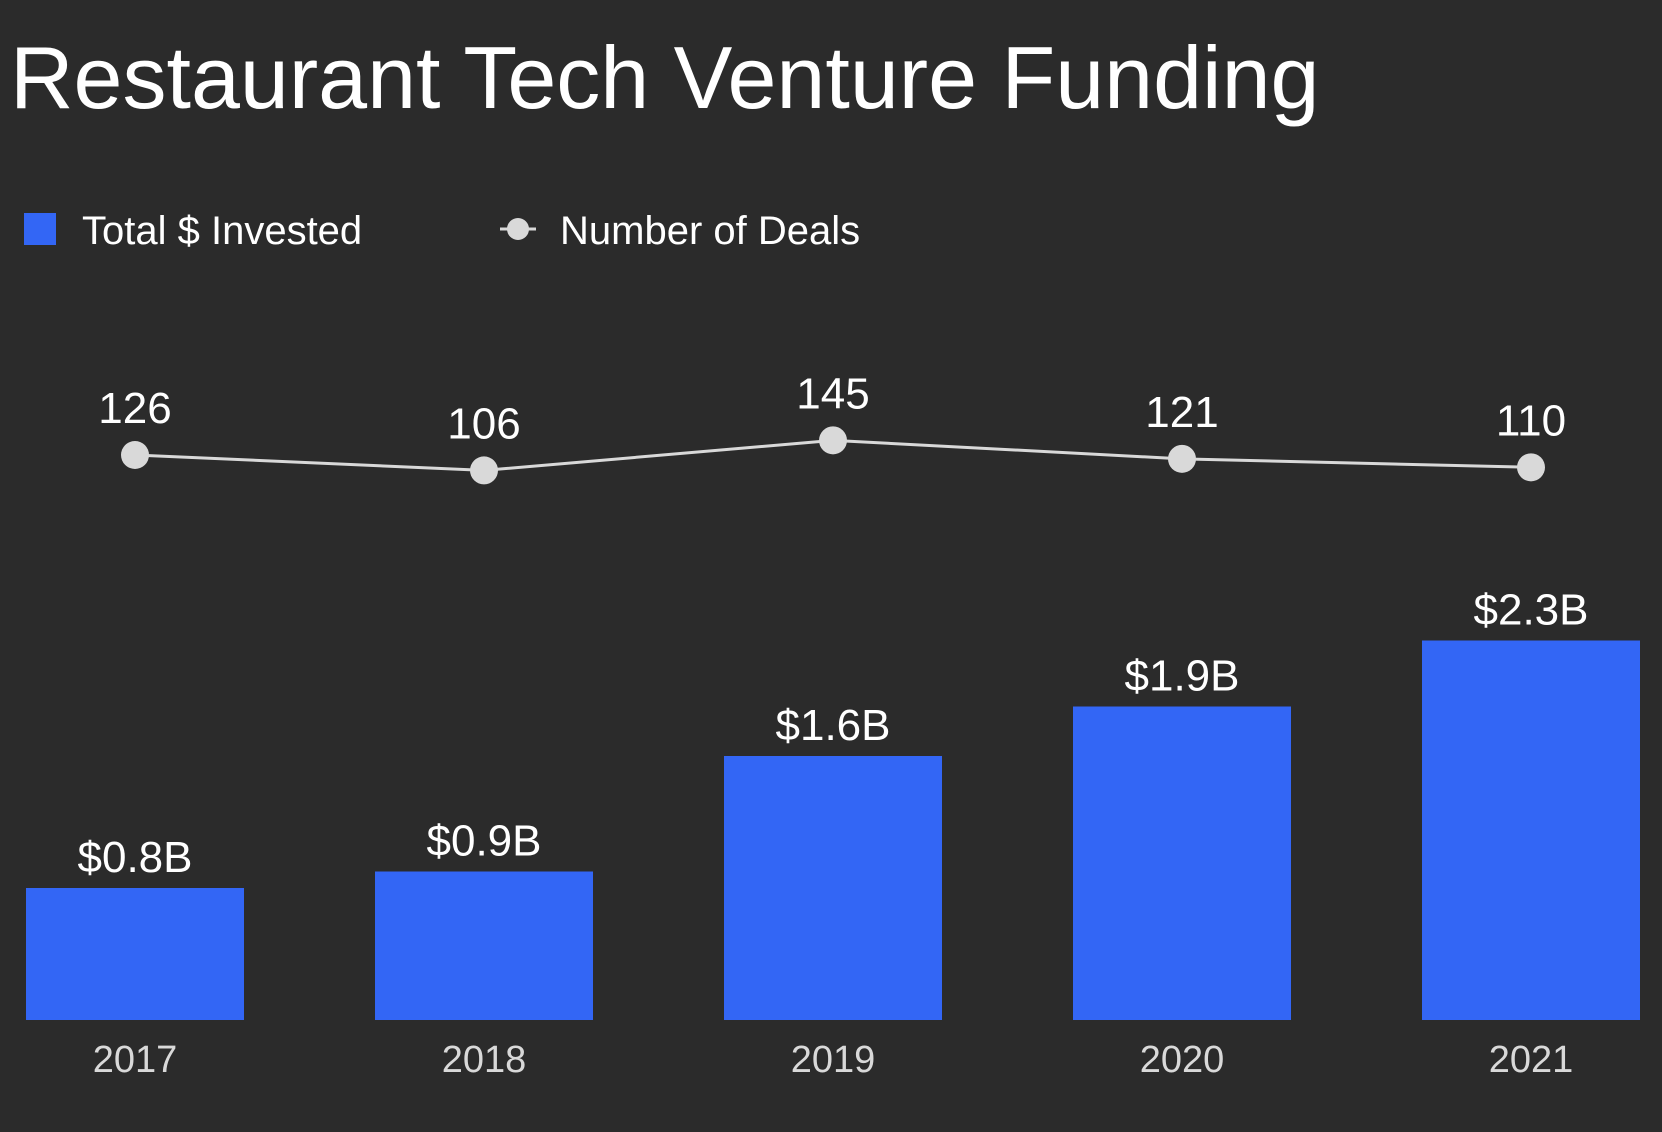 The height and width of the screenshot is (1132, 1662). Describe the element at coordinates (40, 229) in the screenshot. I see `legend-swatch-bars` at that location.